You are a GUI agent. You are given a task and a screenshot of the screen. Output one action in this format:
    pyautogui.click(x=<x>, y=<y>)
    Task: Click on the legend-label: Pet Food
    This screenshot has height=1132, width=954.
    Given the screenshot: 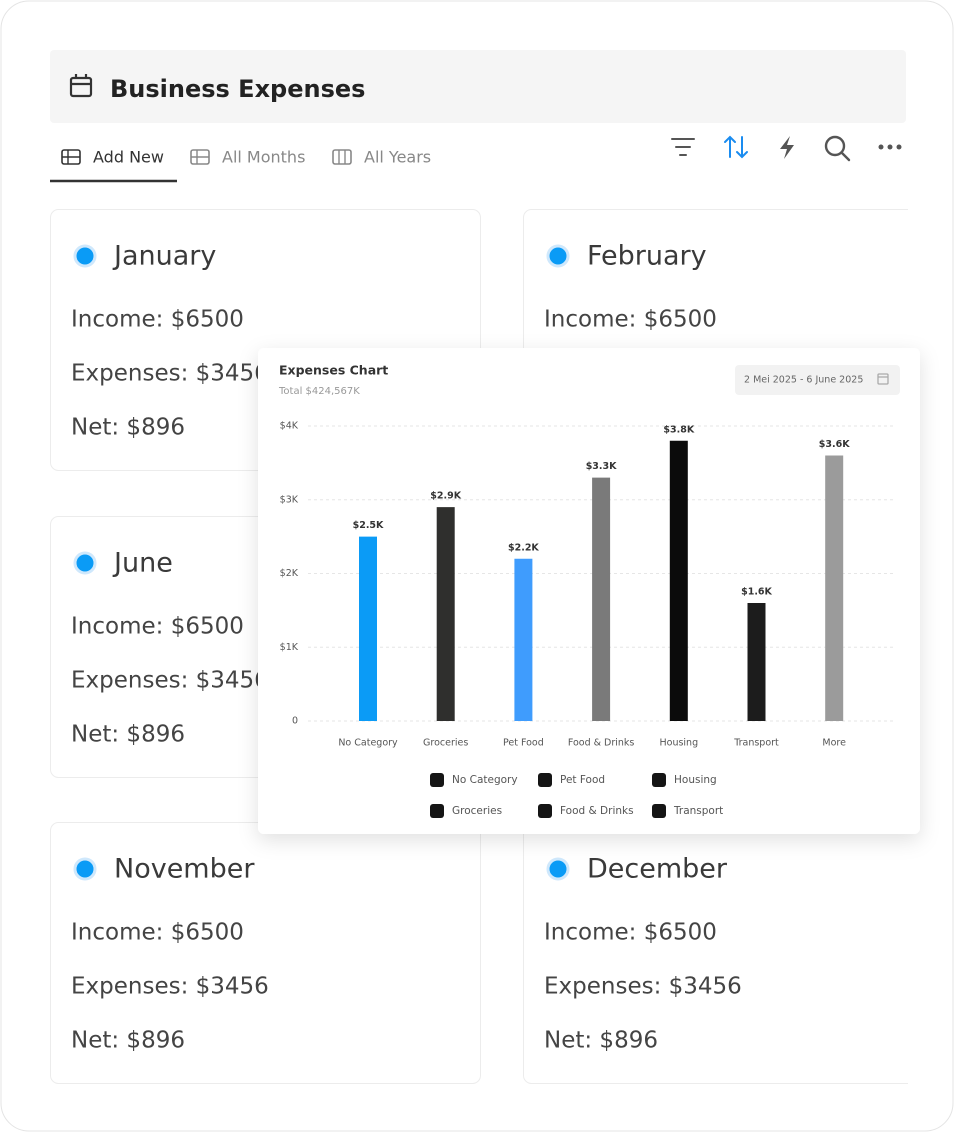 What is the action you would take?
    pyautogui.click(x=582, y=780)
    